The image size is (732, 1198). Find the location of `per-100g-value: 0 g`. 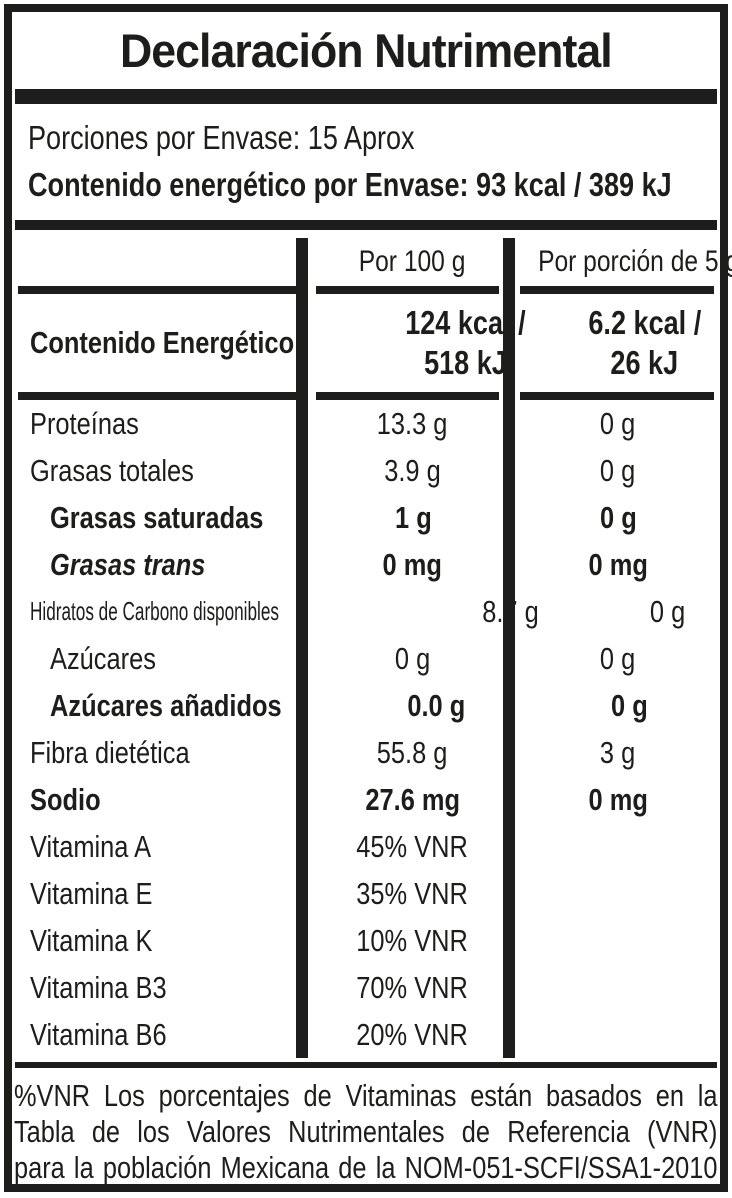

per-100g-value: 0 g is located at coordinates (412, 658).